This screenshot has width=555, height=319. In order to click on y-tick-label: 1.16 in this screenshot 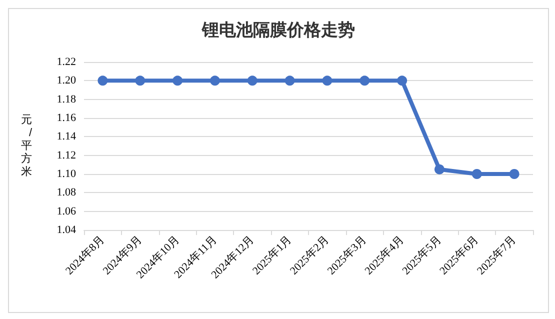, I will do `click(66, 118)`.